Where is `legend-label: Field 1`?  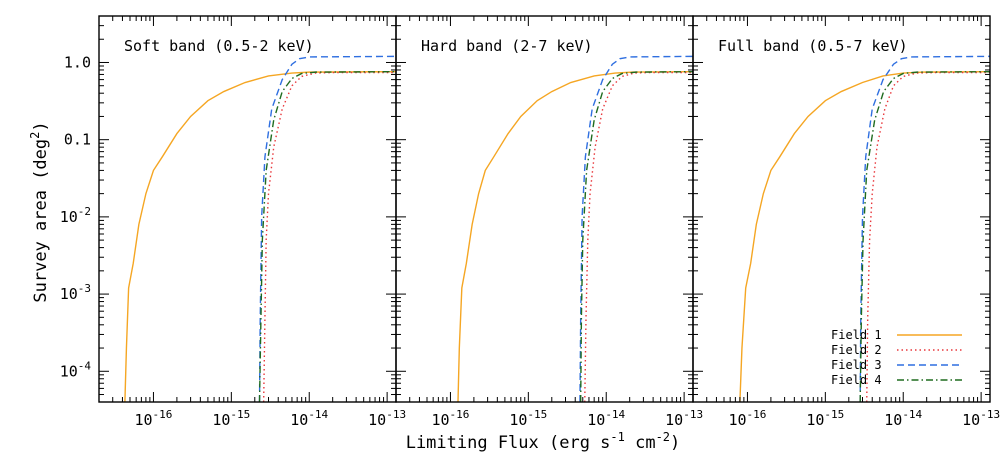 legend-label: Field 1 is located at coordinates (856, 335).